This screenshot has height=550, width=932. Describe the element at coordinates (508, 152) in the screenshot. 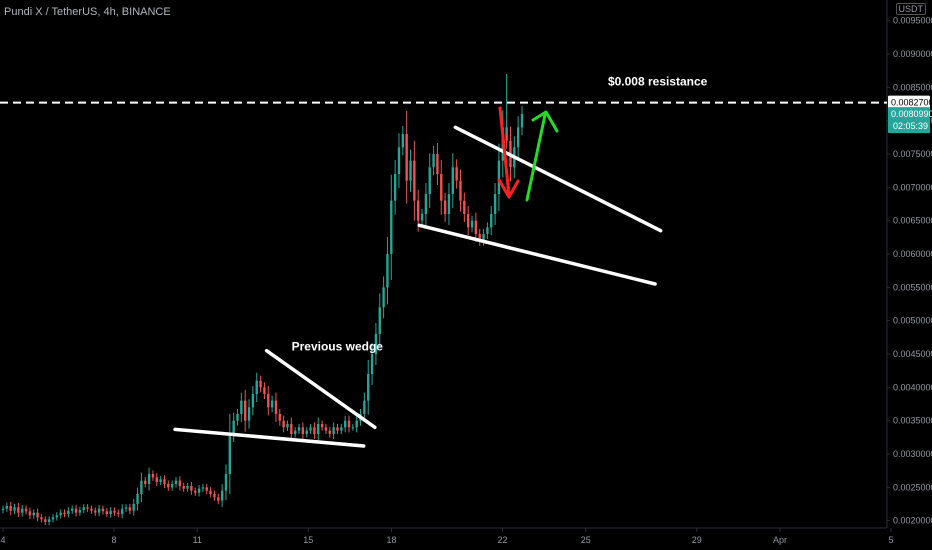

I see `down-arrow-icon` at that location.